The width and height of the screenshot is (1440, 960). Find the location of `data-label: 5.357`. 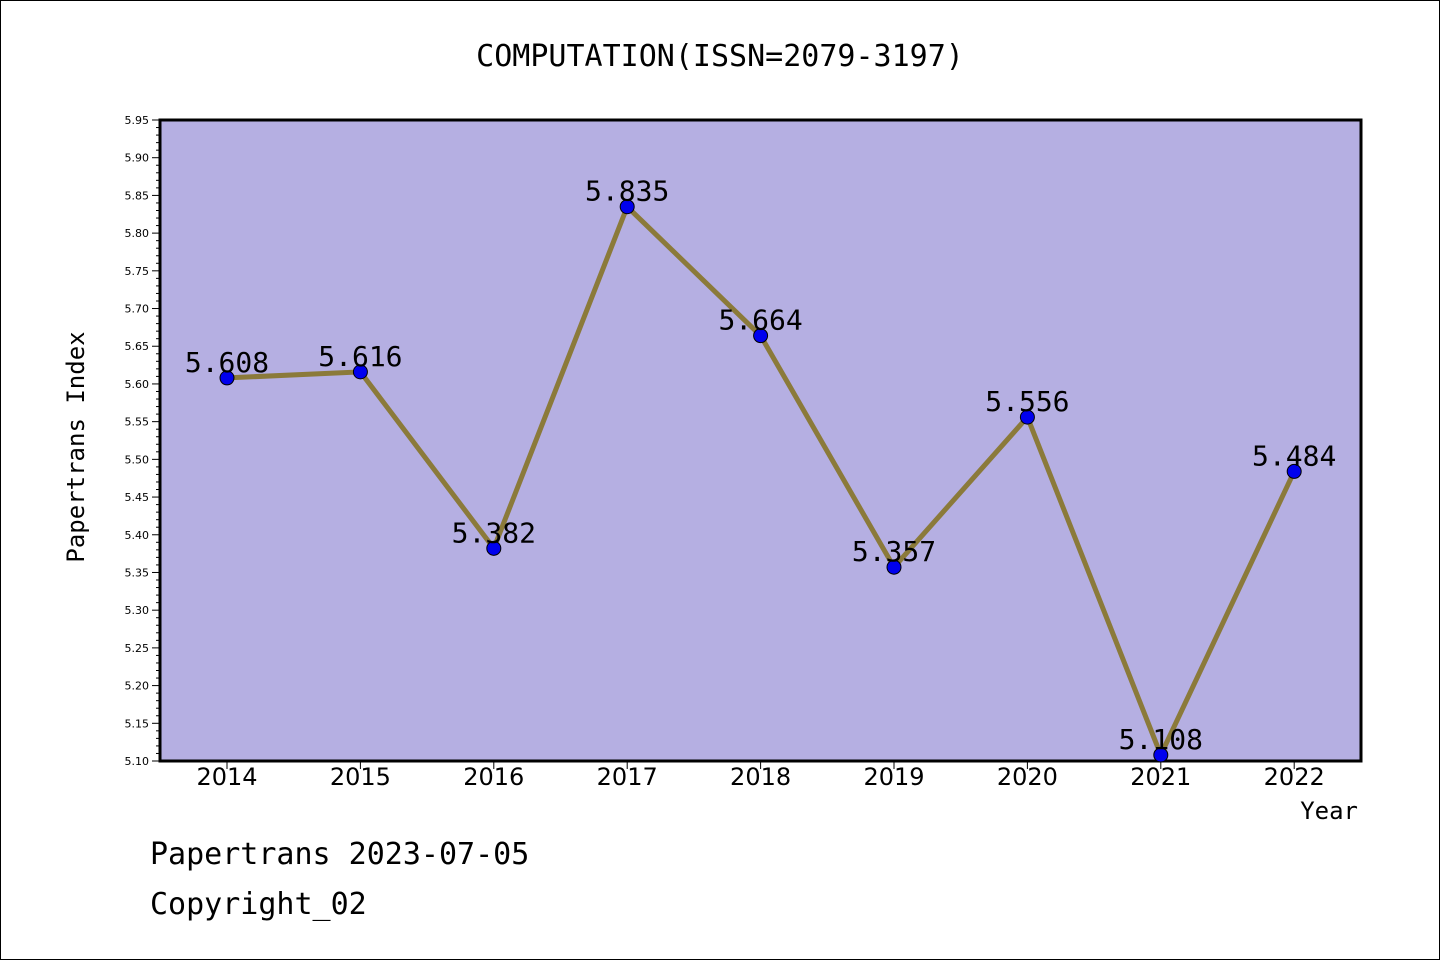

data-label: 5.357 is located at coordinates (894, 551).